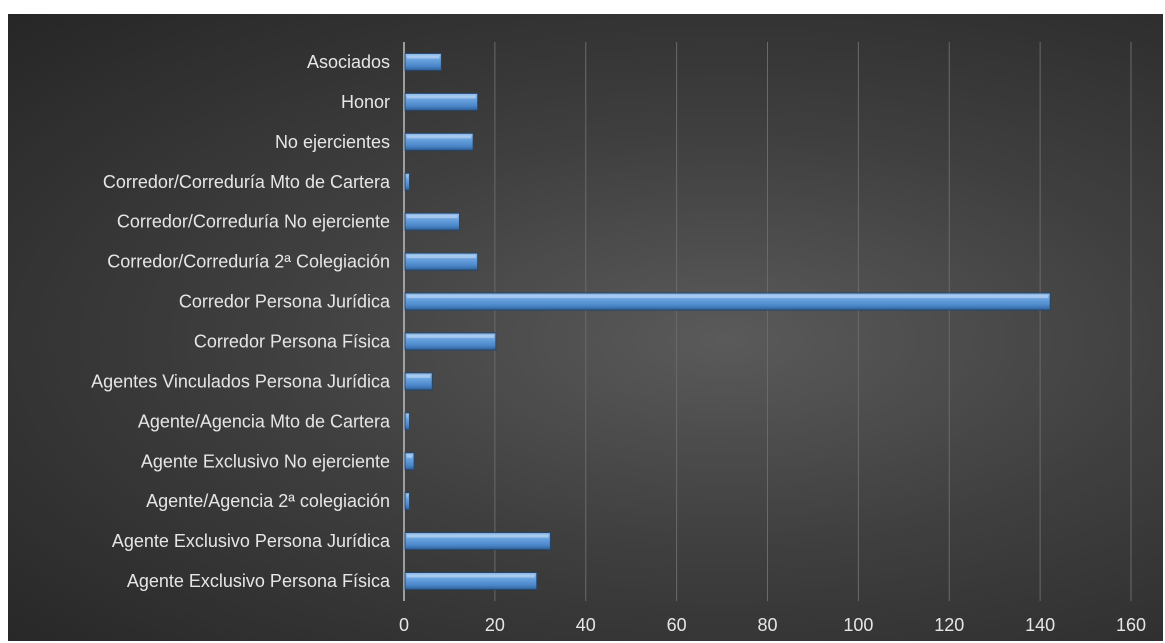 The width and height of the screenshot is (1165, 643). I want to click on x-tick-label: 100, so click(858, 625).